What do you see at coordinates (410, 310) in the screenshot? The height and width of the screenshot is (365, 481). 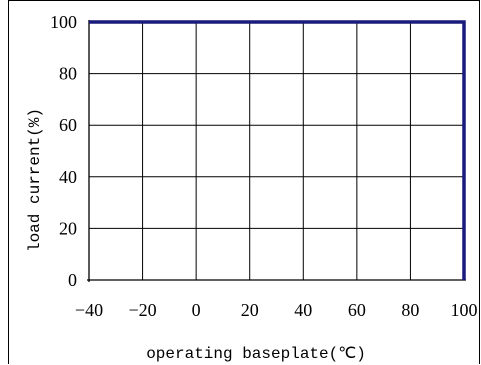 I see `x-tick-label: 80` at bounding box center [410, 310].